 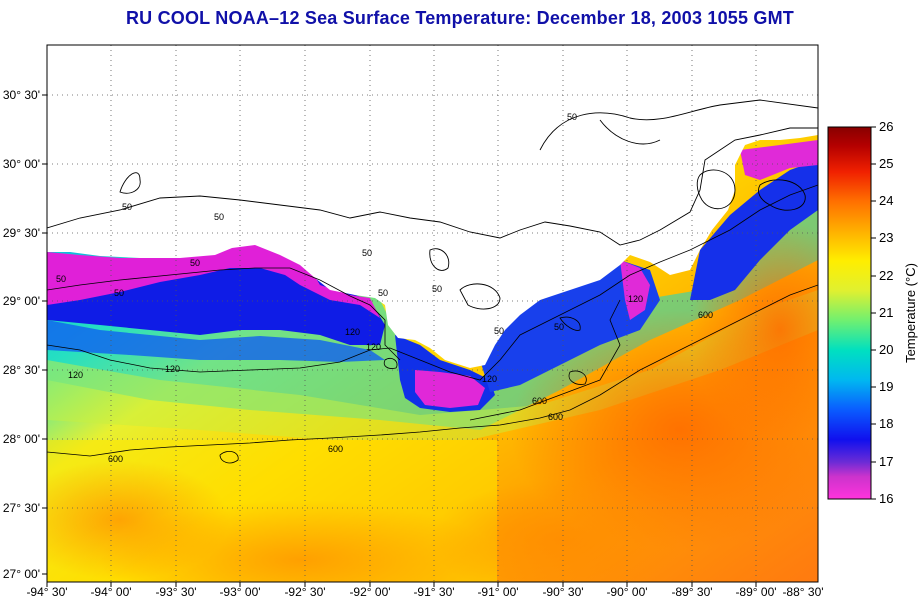 I want to click on y-tick-label: 27° 00', so click(x=21, y=574).